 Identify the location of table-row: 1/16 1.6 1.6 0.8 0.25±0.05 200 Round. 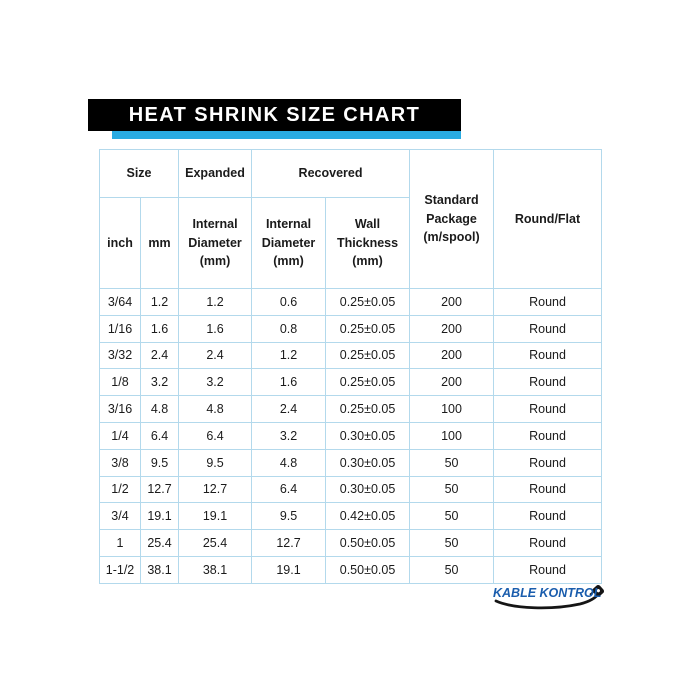
(351, 328).